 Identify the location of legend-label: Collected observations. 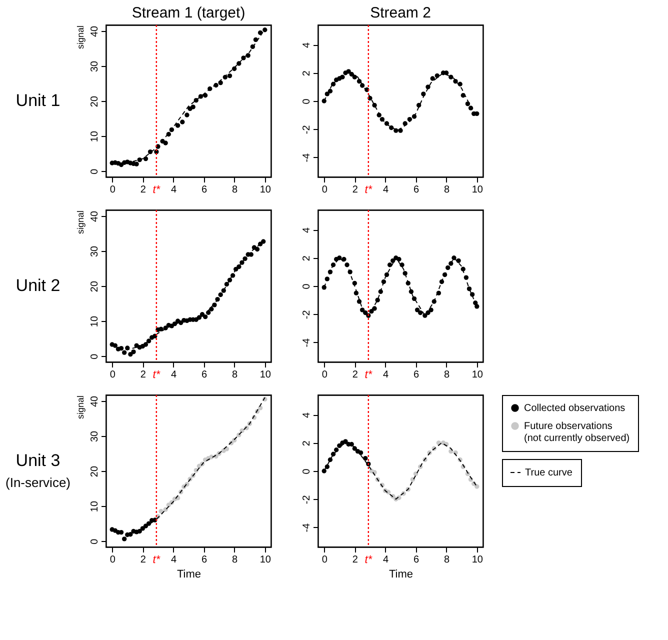
(575, 408).